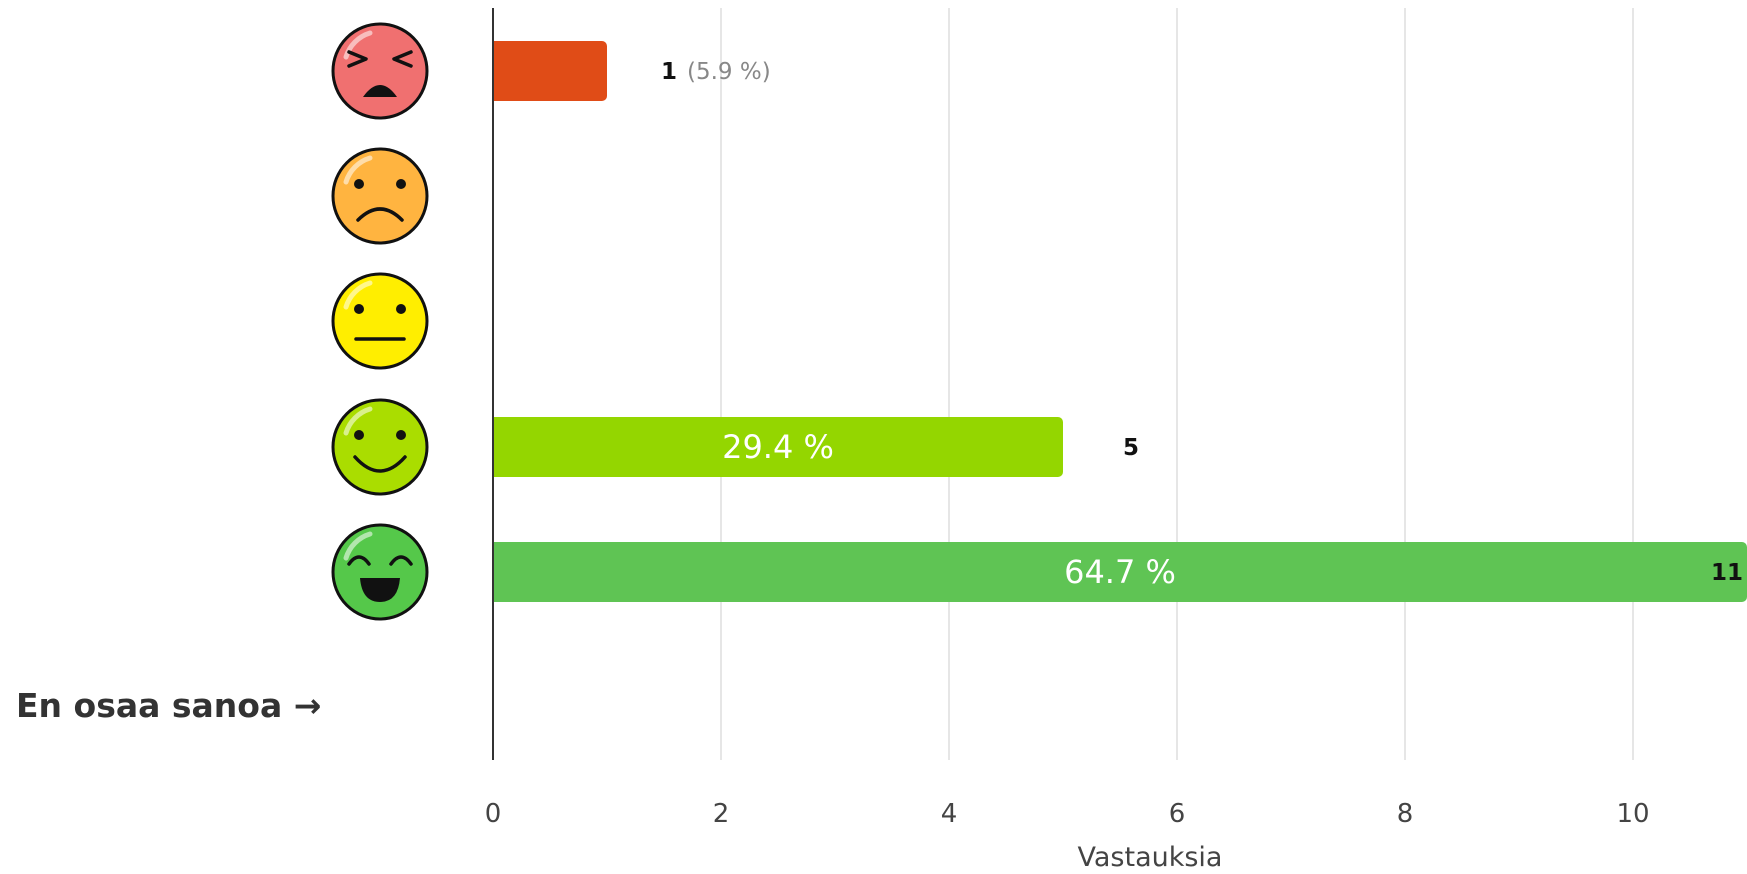 The width and height of the screenshot is (1747, 874). I want to click on x-tick-label: 10, so click(1632, 814).